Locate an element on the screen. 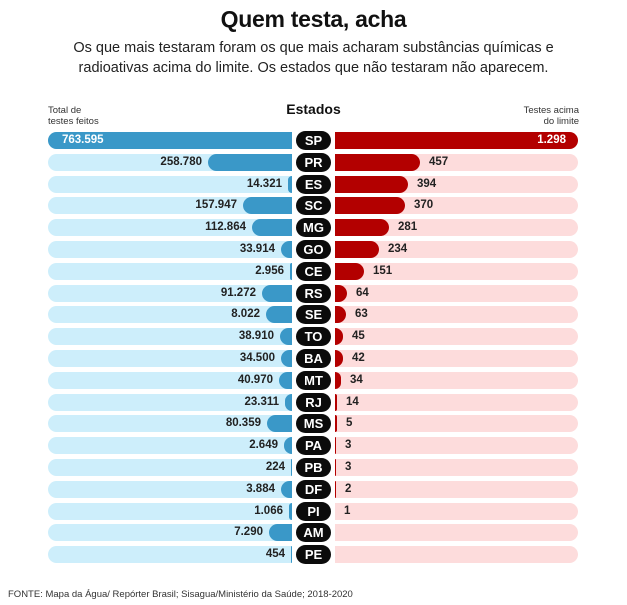 The width and height of the screenshot is (627, 605). tests-value: 14.321 is located at coordinates (264, 183).